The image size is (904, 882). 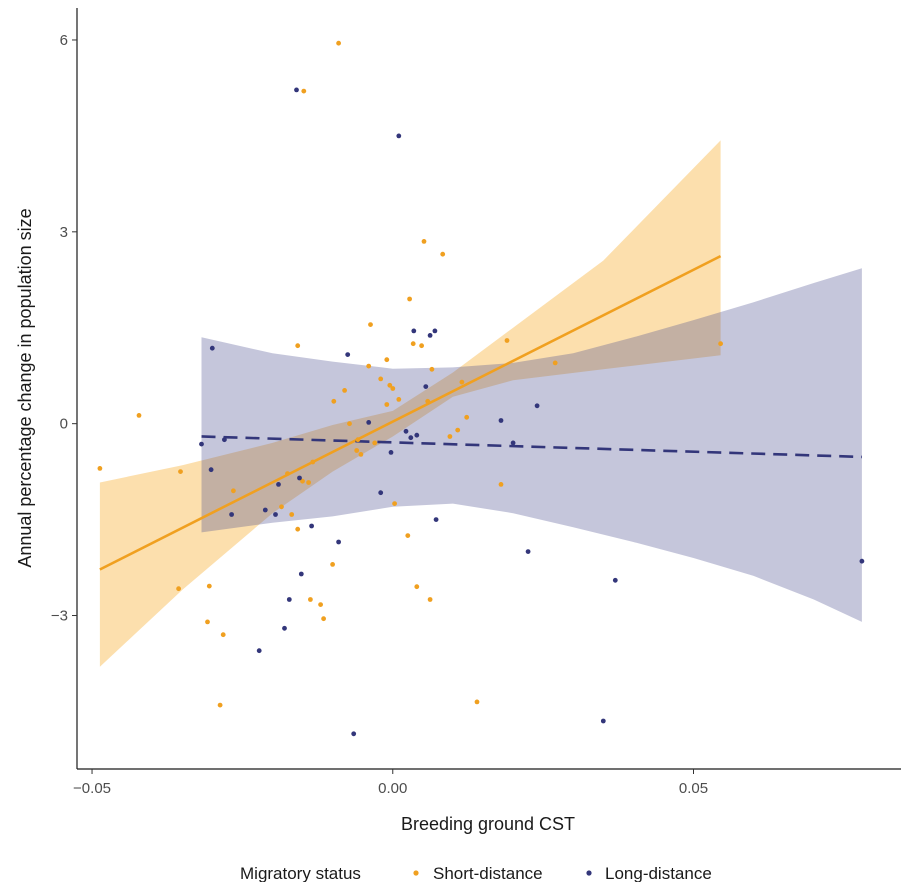 I want to click on x-tick-label: −0.05, so click(x=92, y=788).